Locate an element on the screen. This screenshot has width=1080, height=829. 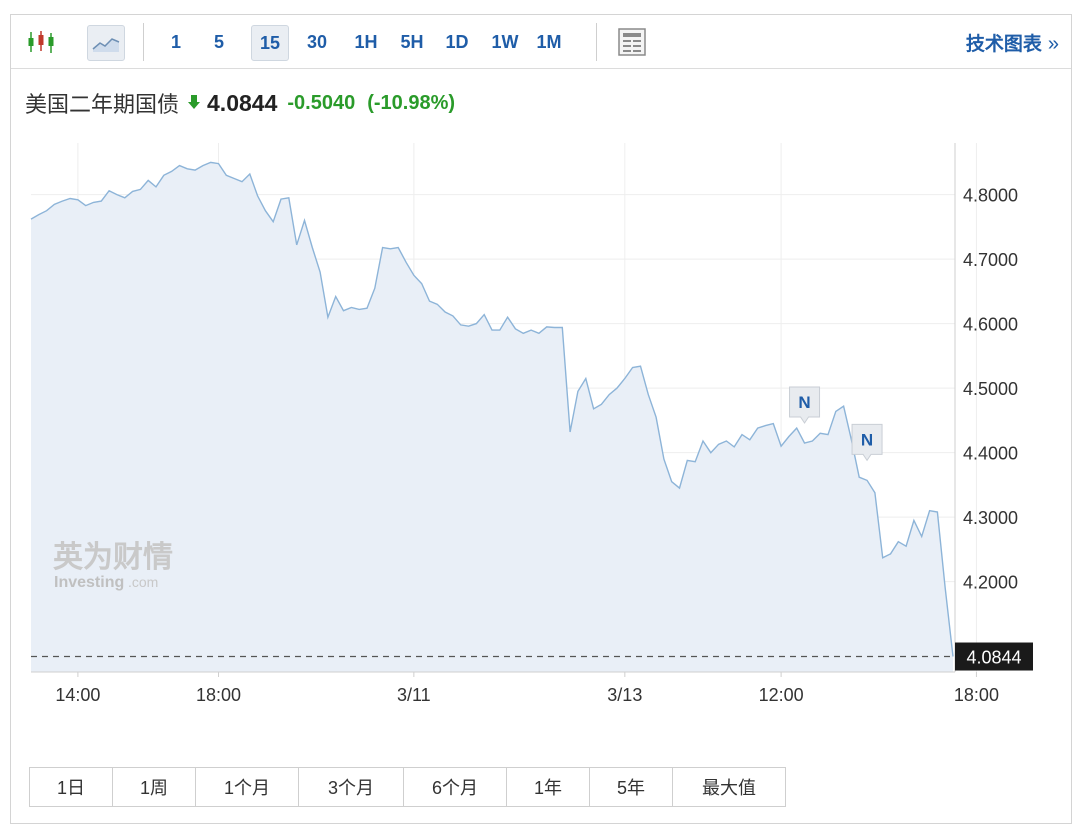
range-button-2: 1个月 is located at coordinates (247, 787).